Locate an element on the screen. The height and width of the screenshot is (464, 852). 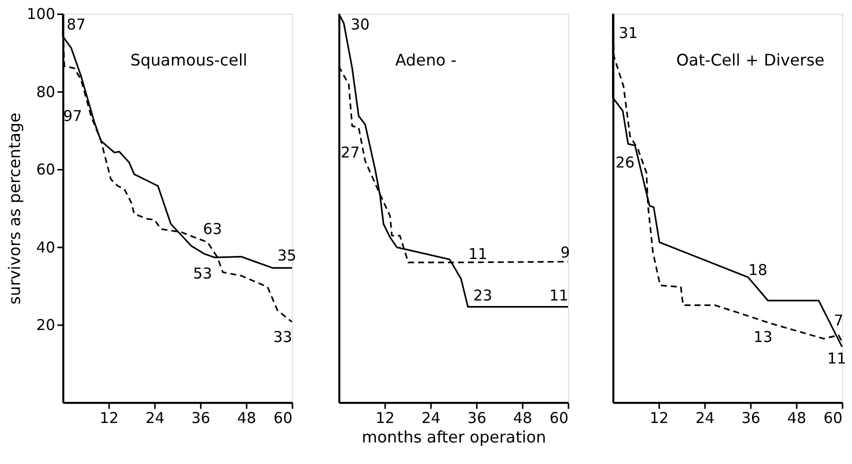
annotation: 9 is located at coordinates (565, 252).